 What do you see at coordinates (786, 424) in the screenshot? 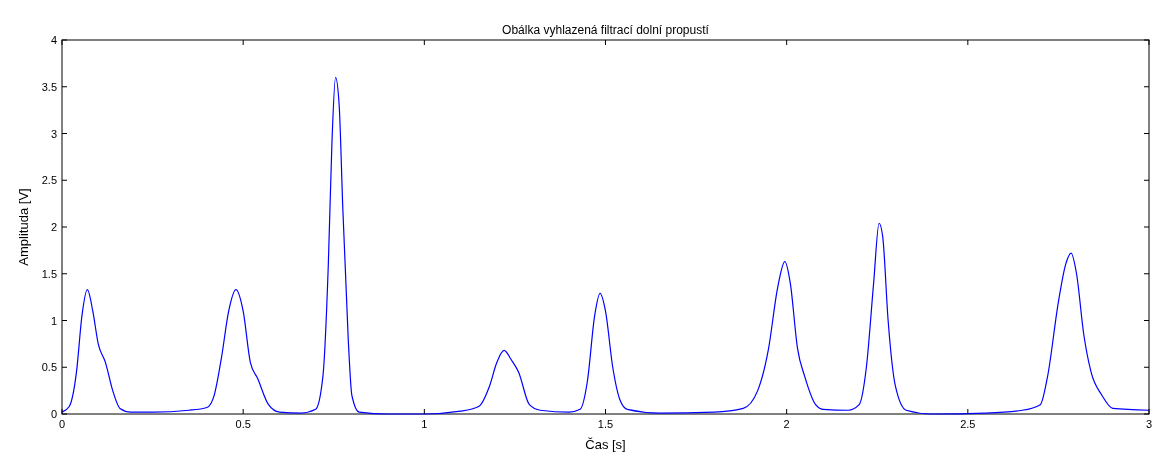
I see `x-tick-label: 2` at bounding box center [786, 424].